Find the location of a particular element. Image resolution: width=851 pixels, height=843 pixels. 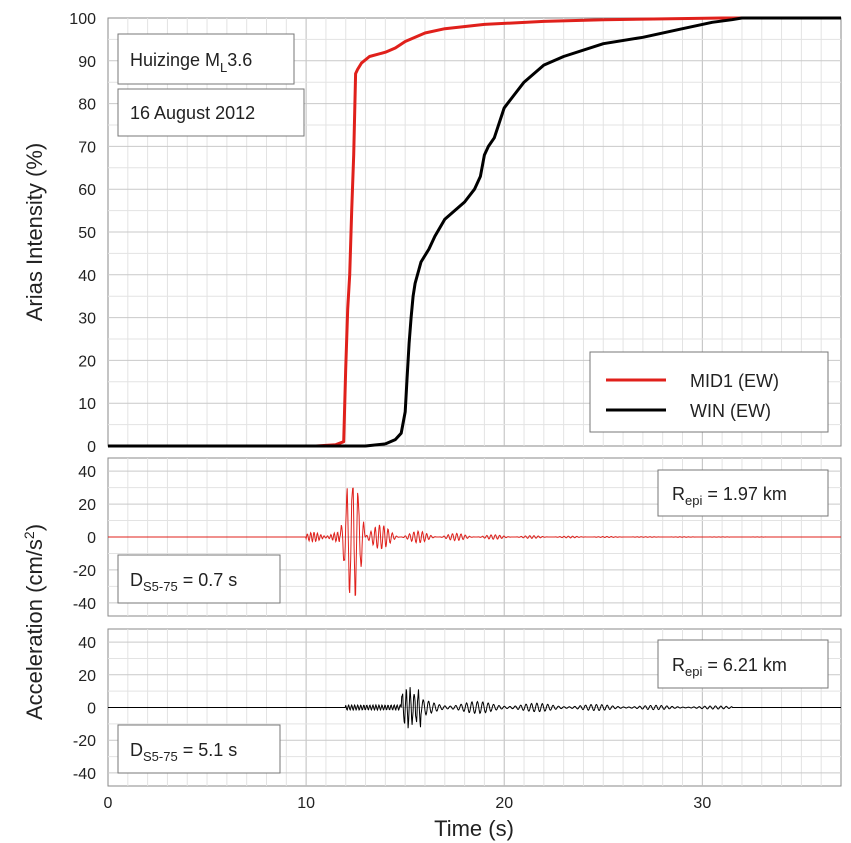

time-x-tick: 20 is located at coordinates (504, 803).